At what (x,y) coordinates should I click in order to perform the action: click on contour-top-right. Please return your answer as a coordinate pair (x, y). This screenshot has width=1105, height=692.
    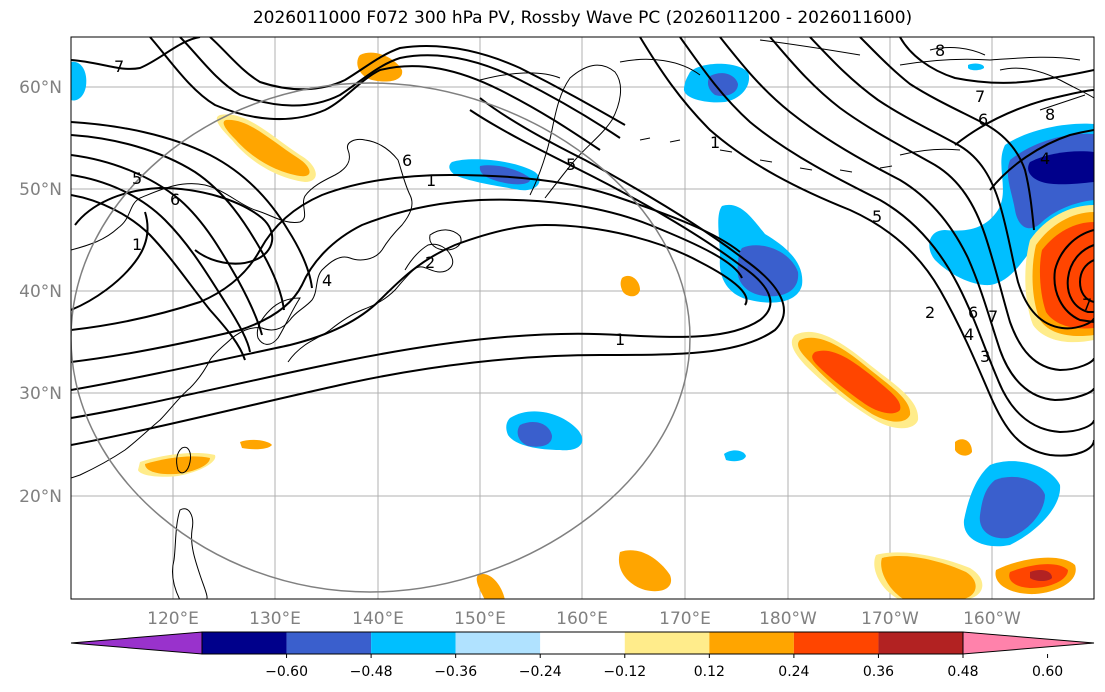
    Looking at the image, I should click on (996, 60).